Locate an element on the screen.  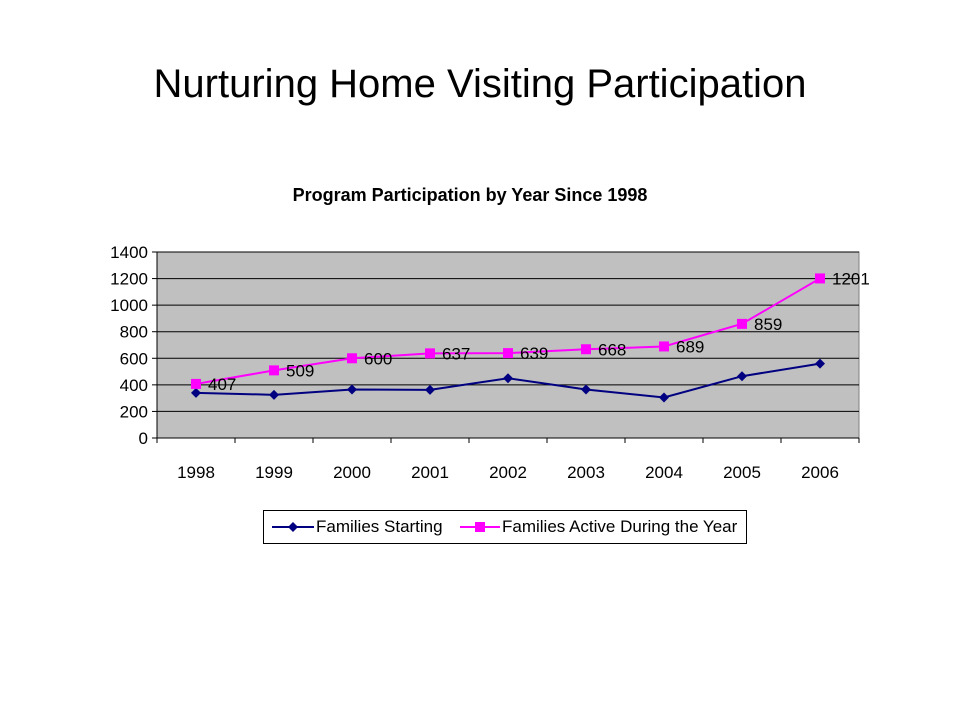
data-label: 509 is located at coordinates (300, 370).